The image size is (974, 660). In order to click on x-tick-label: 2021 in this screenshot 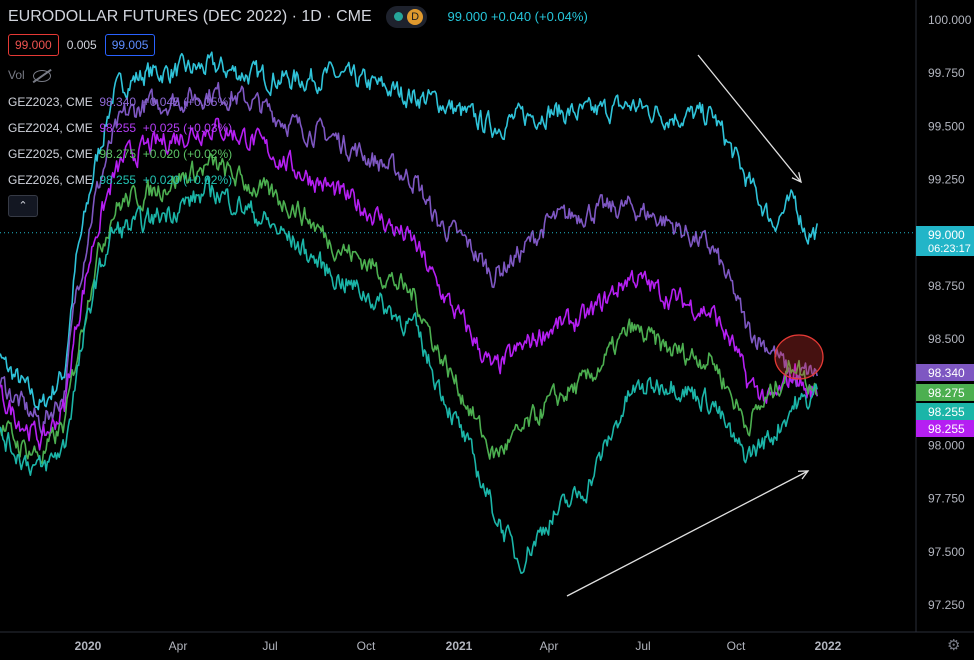, I will do `click(459, 646)`.